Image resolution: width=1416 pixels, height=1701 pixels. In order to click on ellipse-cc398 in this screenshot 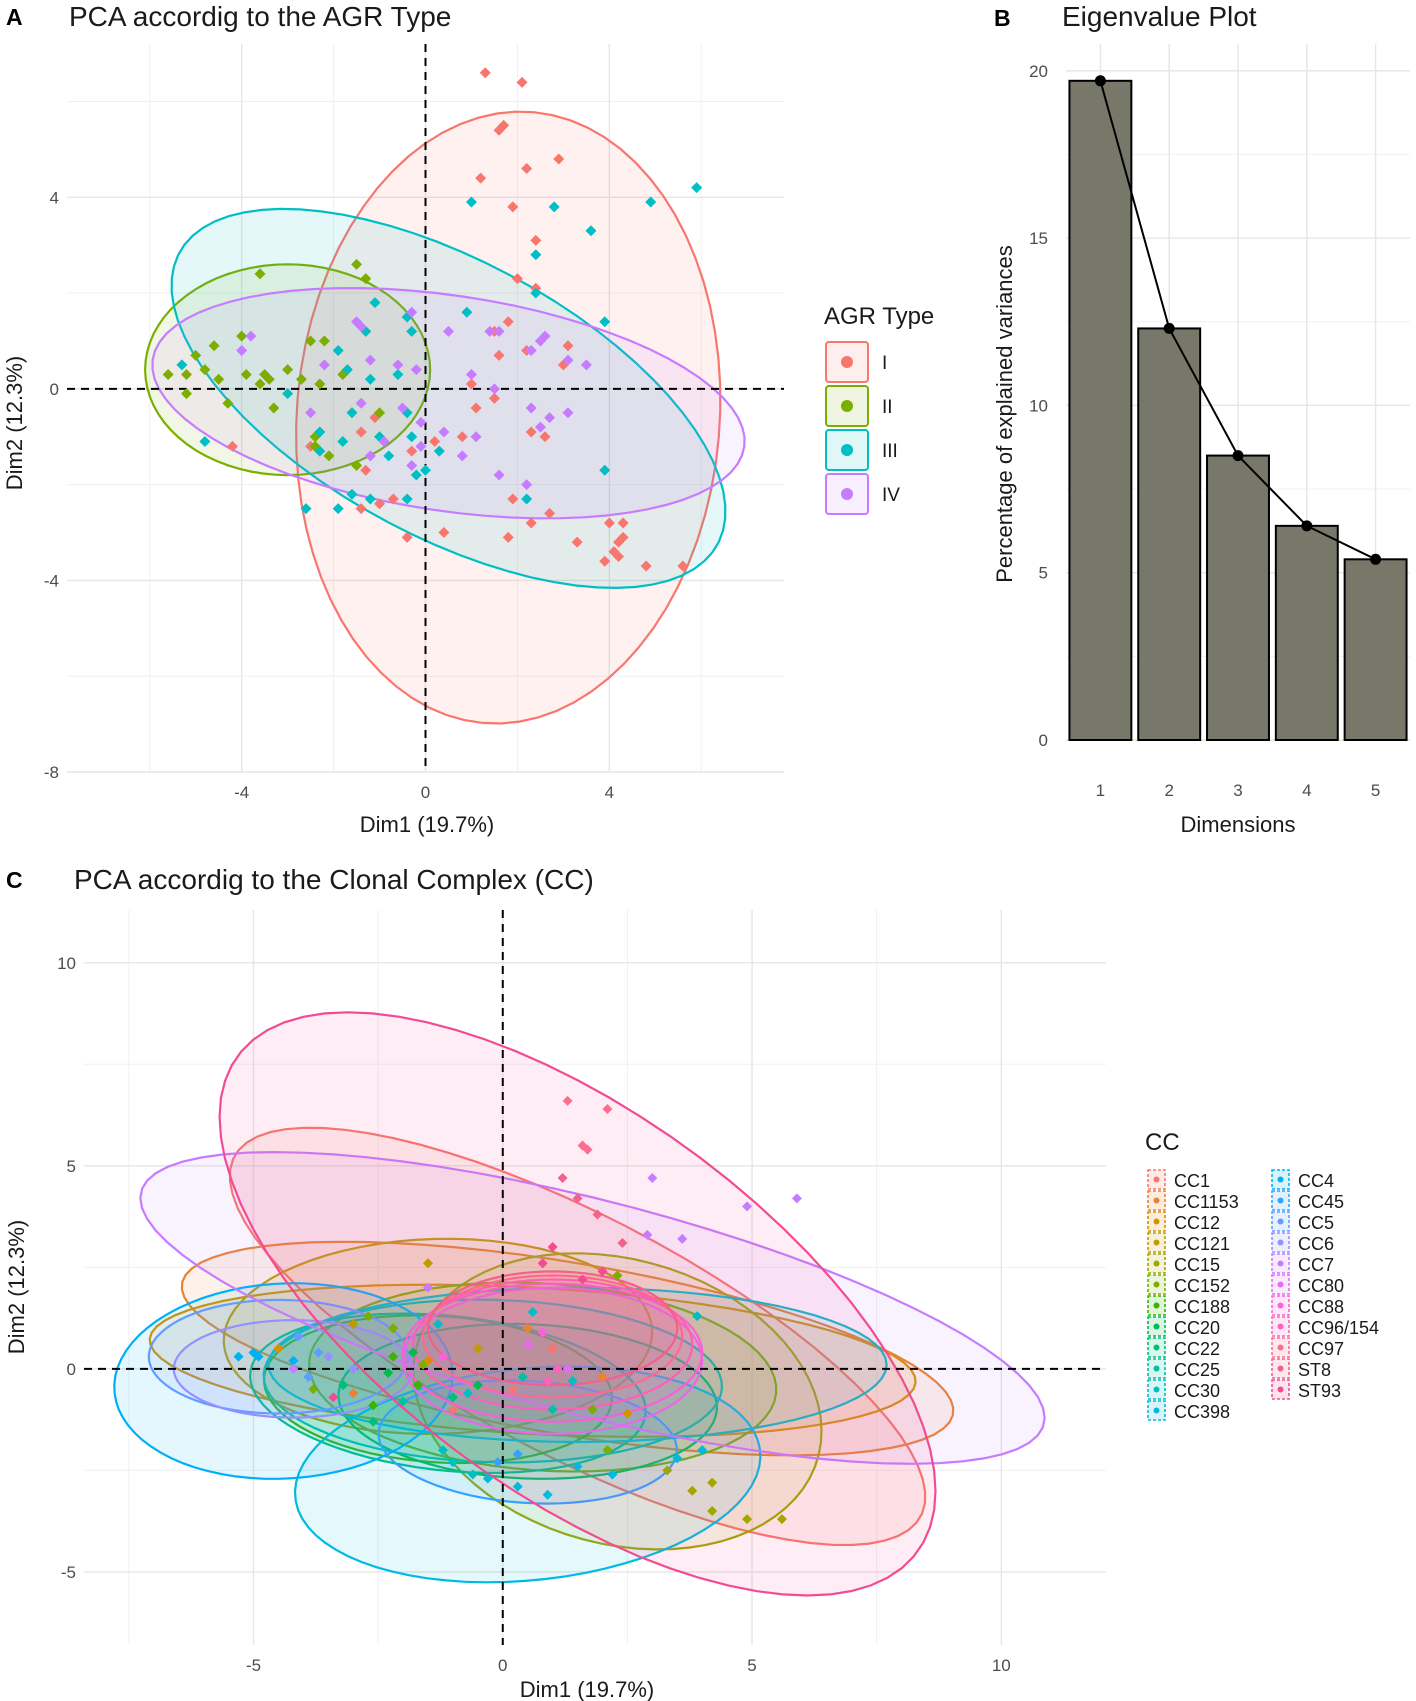, I will do `click(527, 1474)`.